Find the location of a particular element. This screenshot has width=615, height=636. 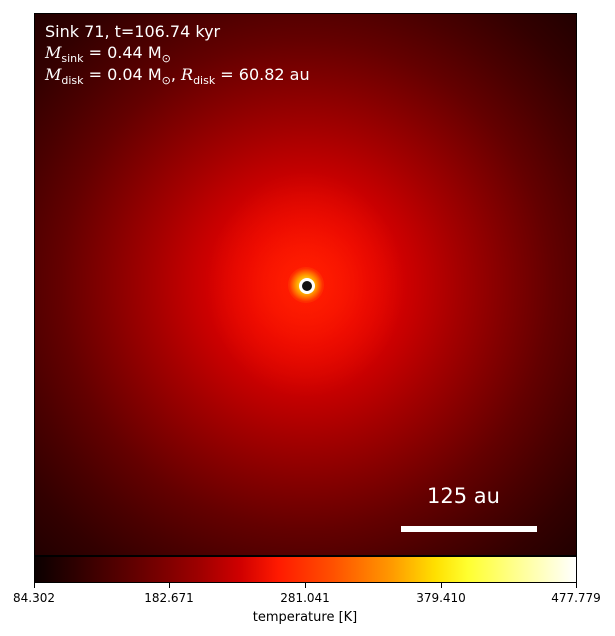

colorbar-title: temperature [K] is located at coordinates (305, 617).